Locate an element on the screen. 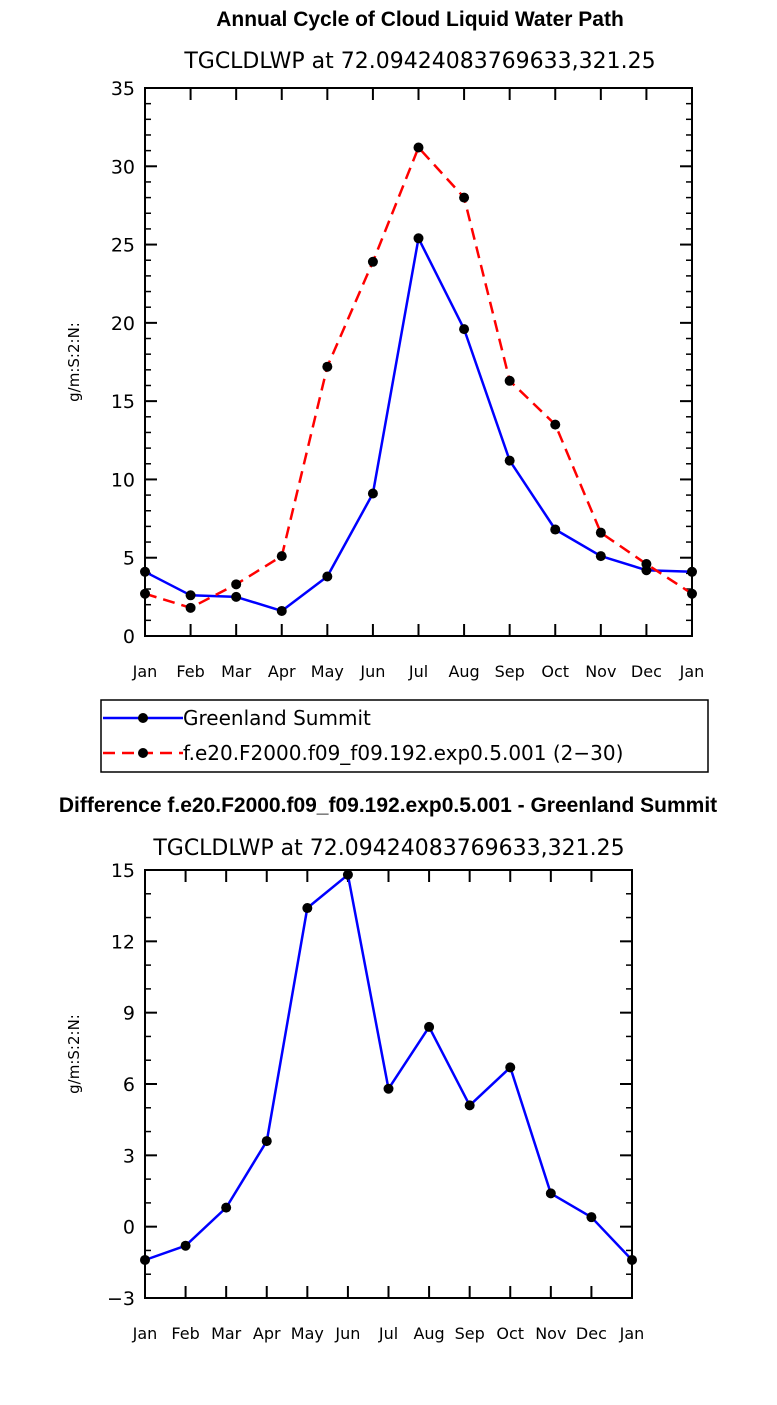  chart2-xtick-label: Oct is located at coordinates (510, 1333).